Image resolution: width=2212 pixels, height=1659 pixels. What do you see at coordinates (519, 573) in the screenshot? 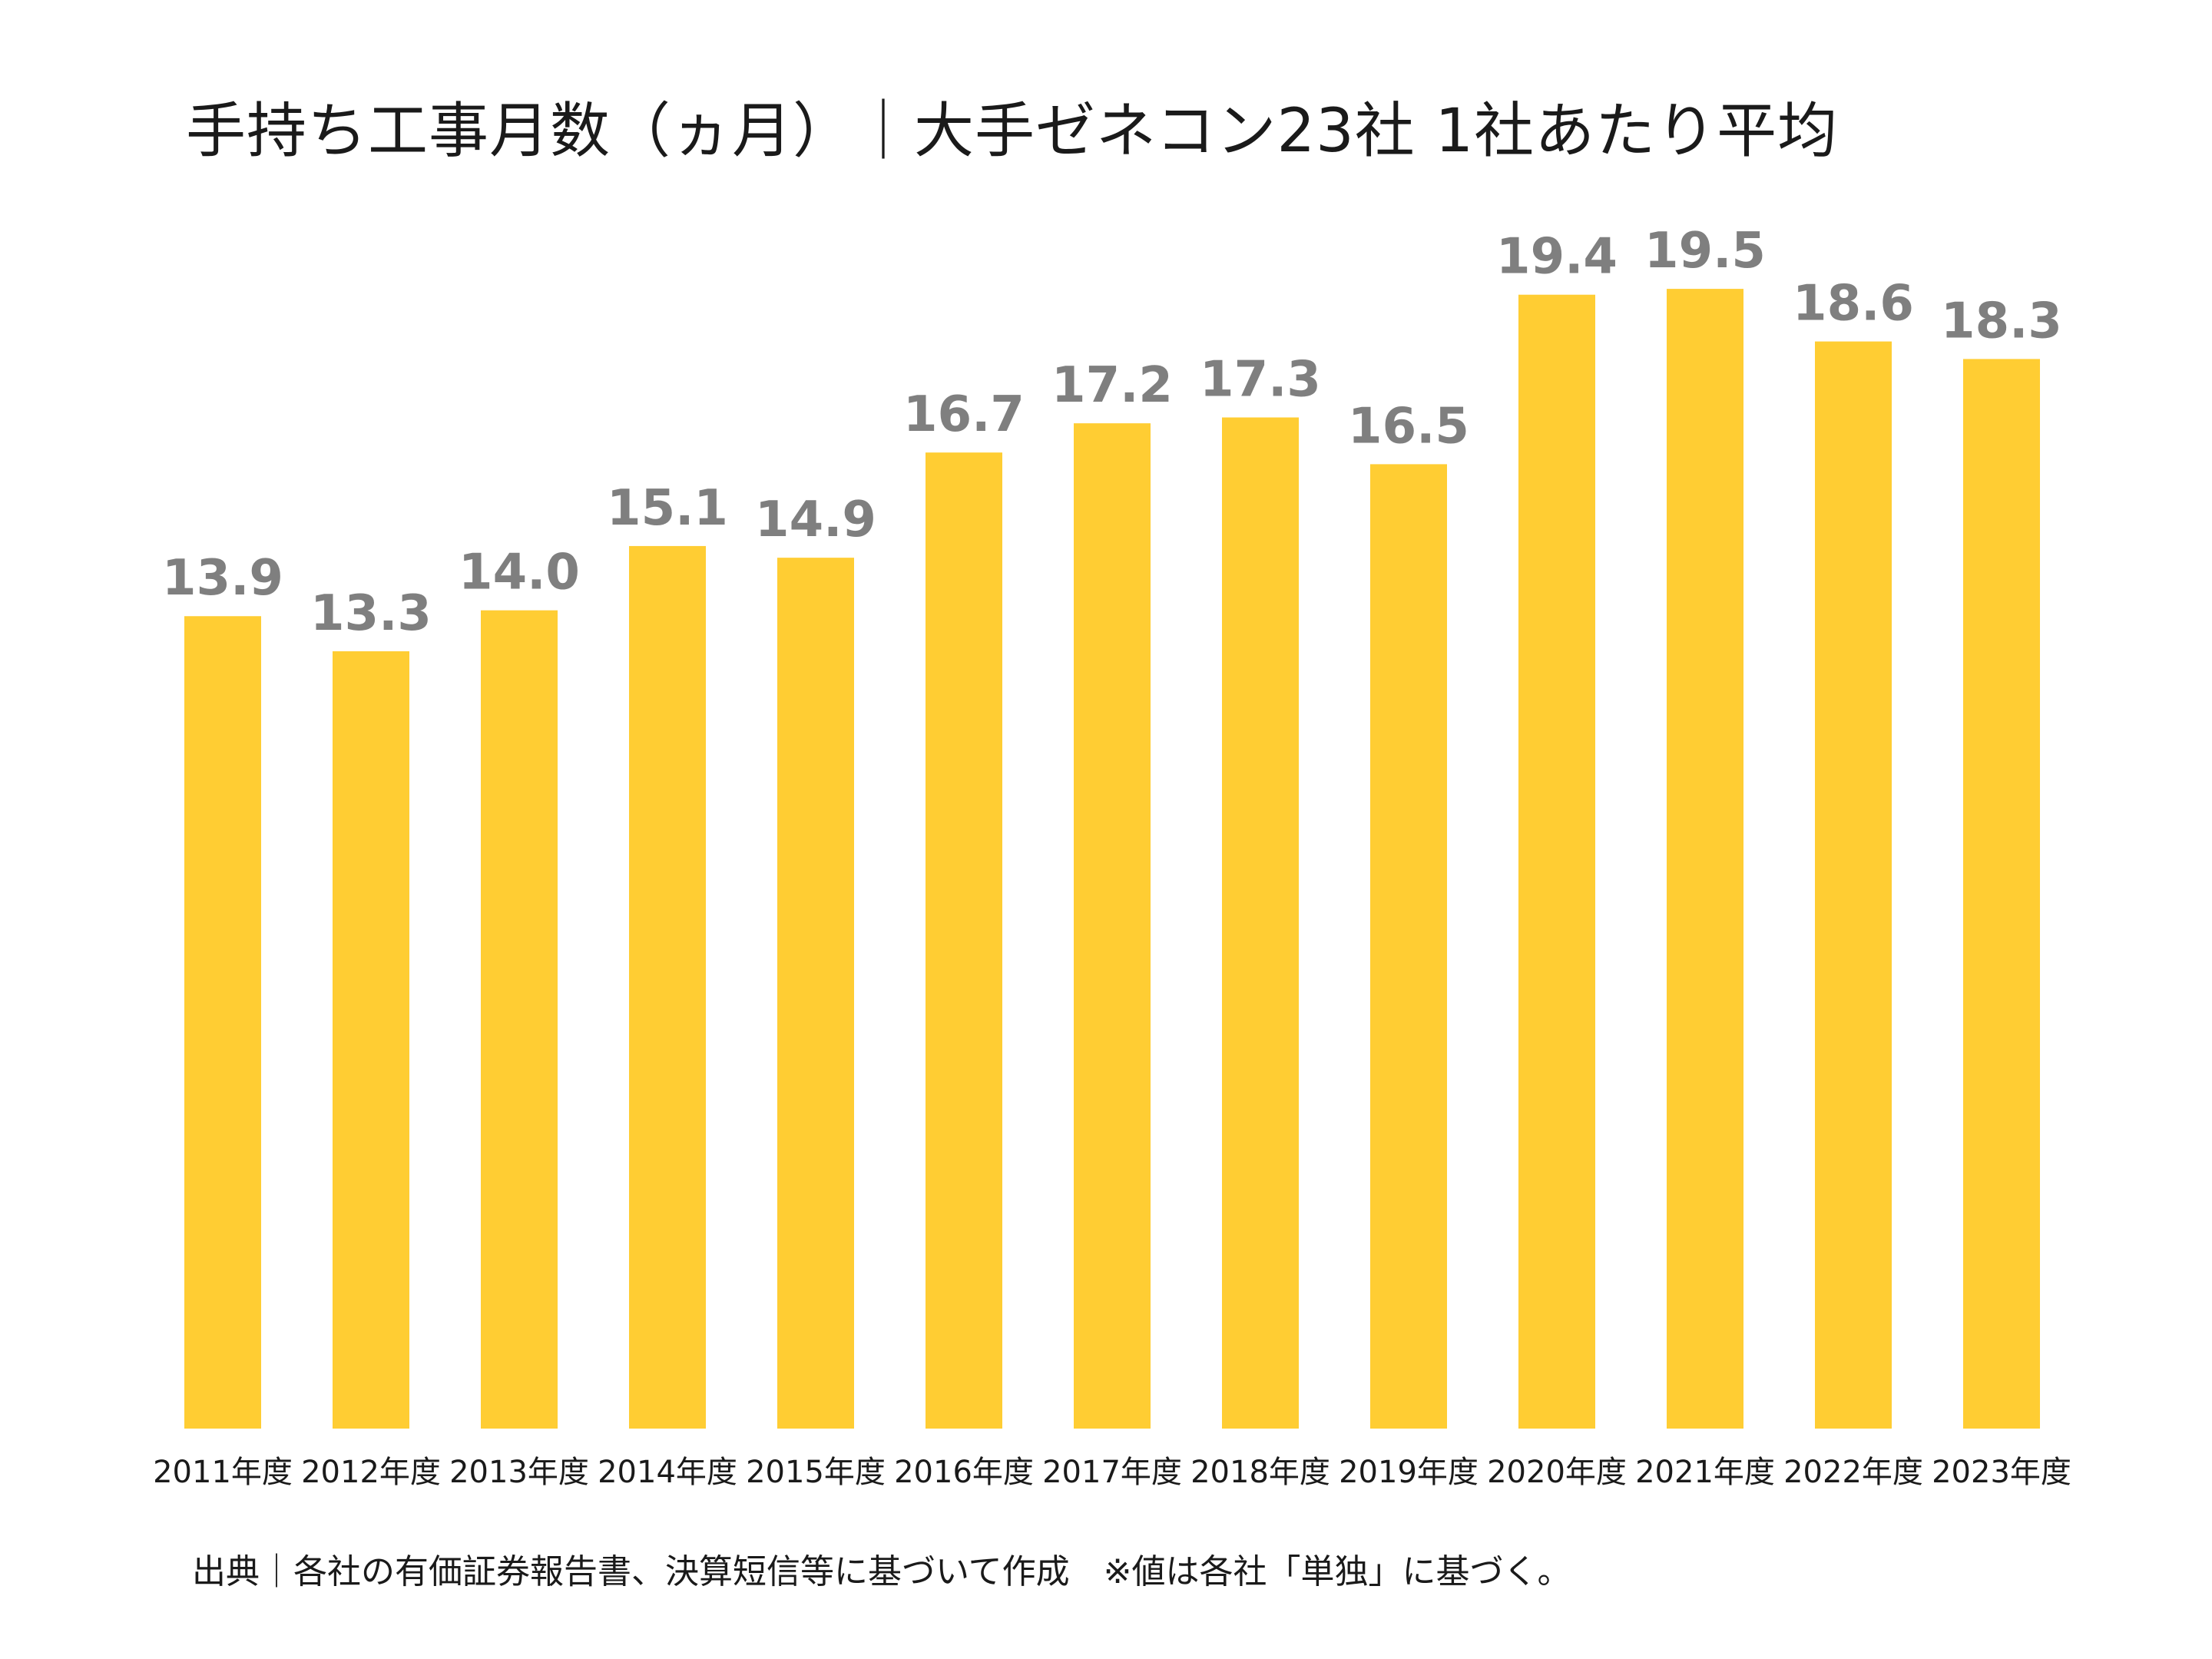
I see `data-label: 14.0` at bounding box center [519, 573].